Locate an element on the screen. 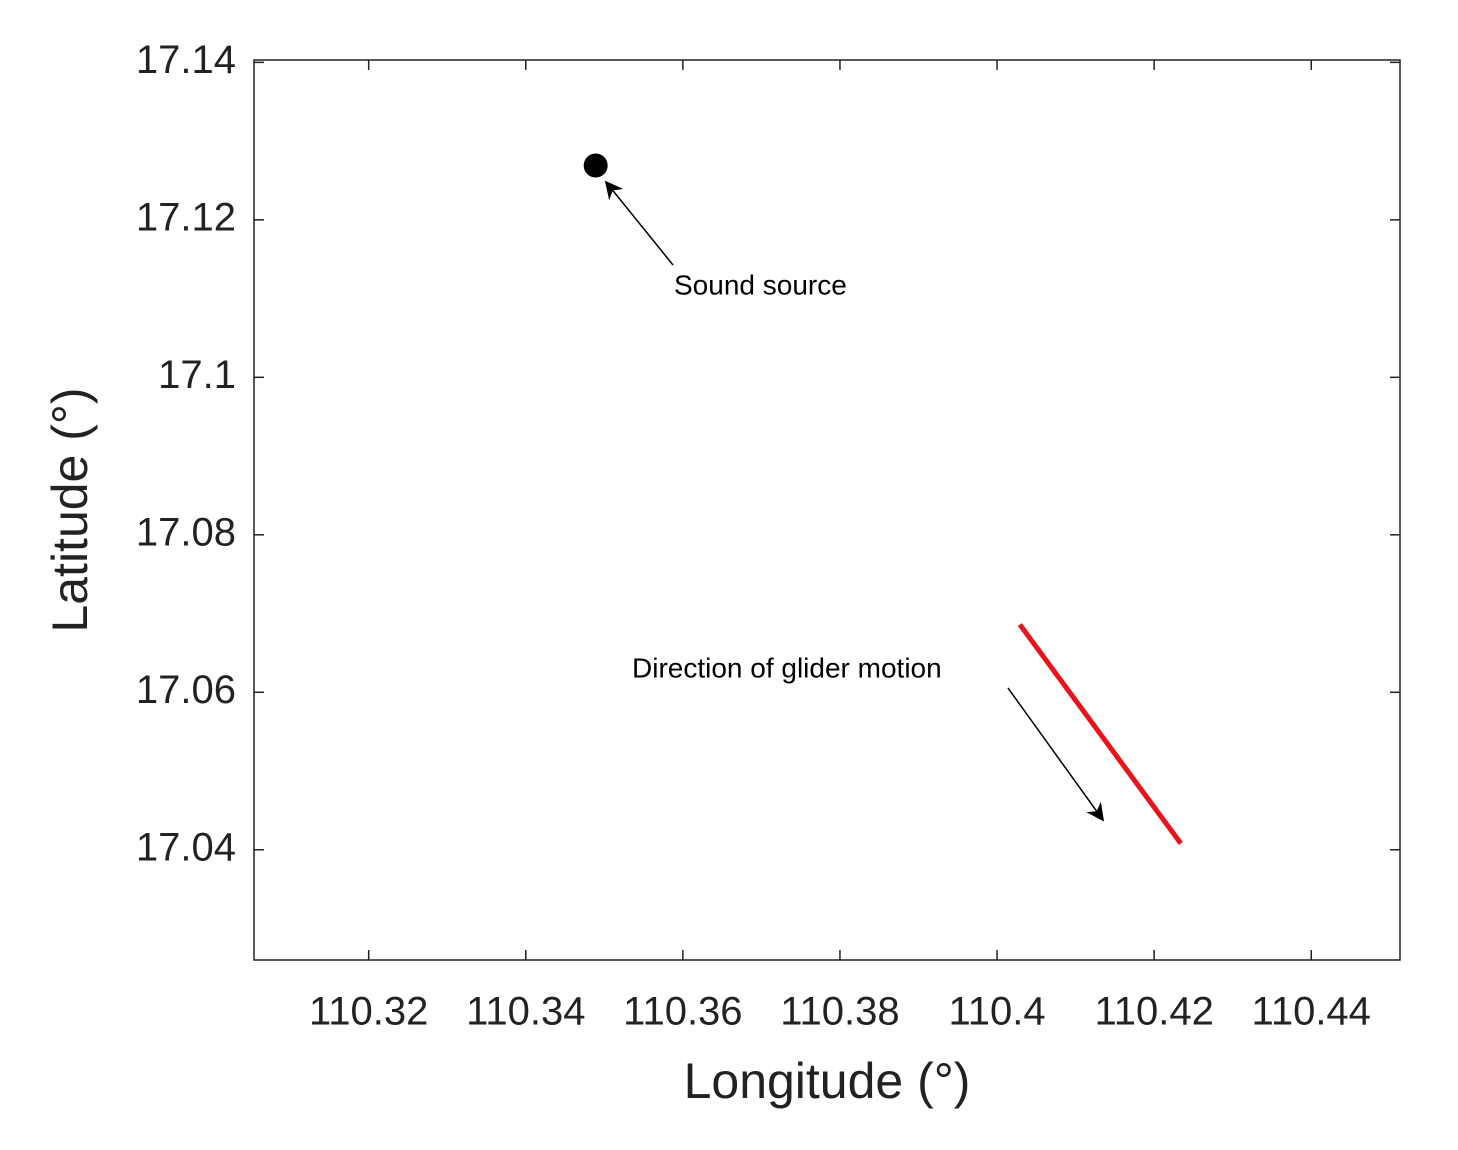 This screenshot has height=1150, width=1458. x-tick-label: 110.36 is located at coordinates (682, 1012).